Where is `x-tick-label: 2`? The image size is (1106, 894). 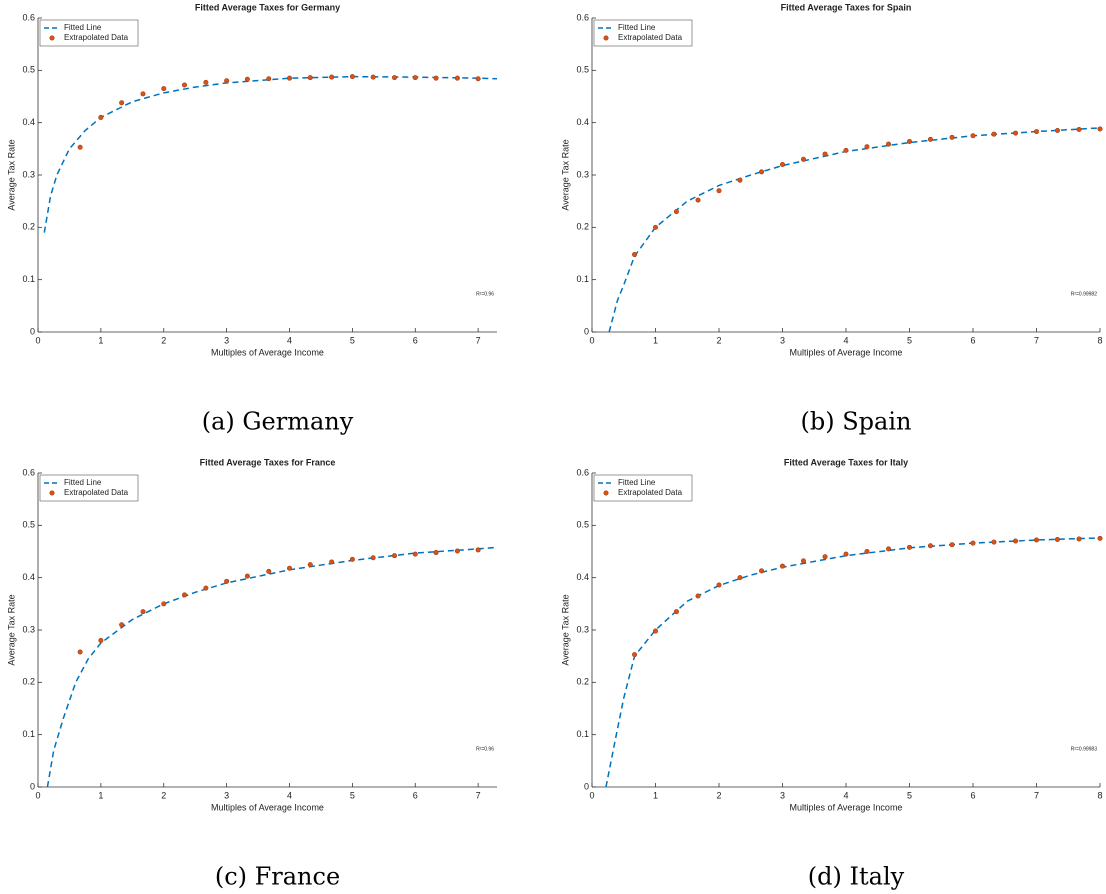
x-tick-label: 2 is located at coordinates (718, 795).